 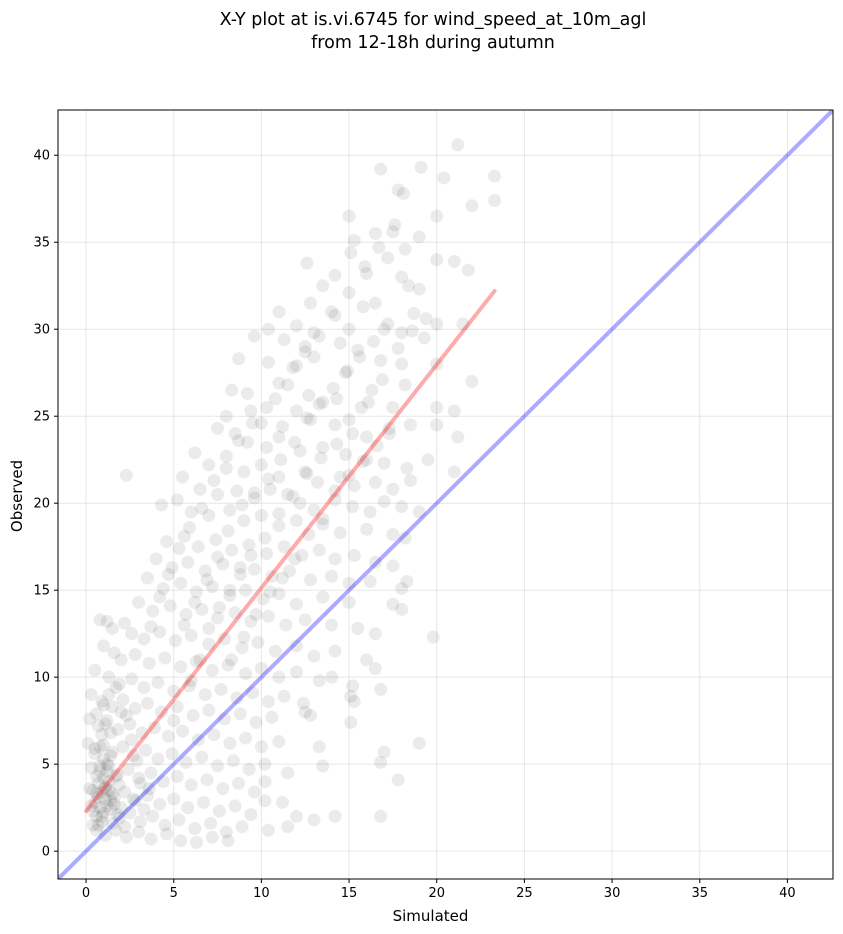 I want to click on y-tick-label: 10, so click(x=41, y=678).